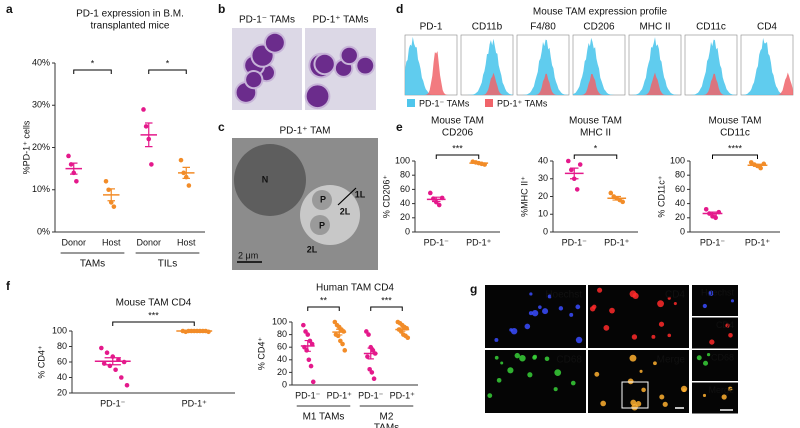 The width and height of the screenshot is (800, 428). Describe the element at coordinates (355, 288) in the screenshot. I see `chart-title: Human TAM CD4` at that location.